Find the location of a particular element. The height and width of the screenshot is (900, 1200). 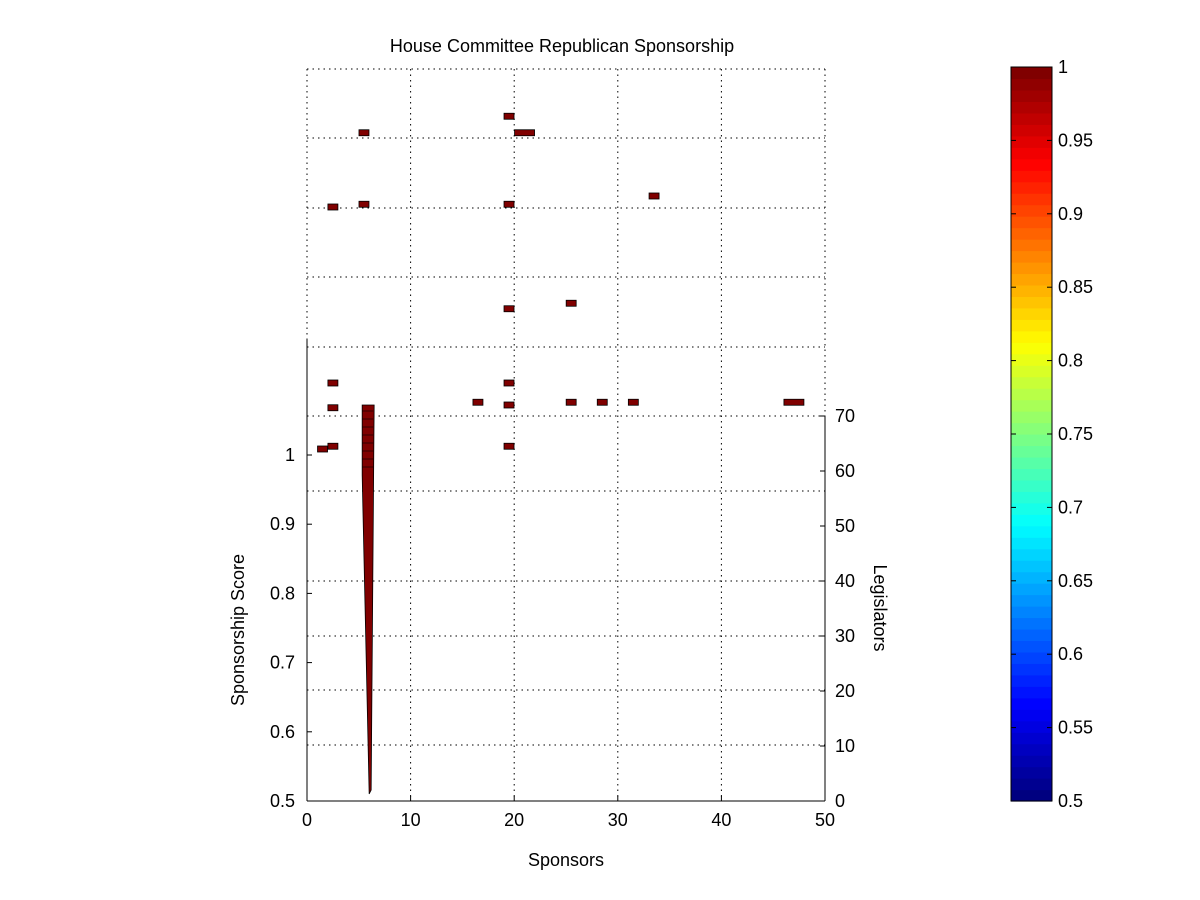

x-tick-label: 0 is located at coordinates (307, 820).